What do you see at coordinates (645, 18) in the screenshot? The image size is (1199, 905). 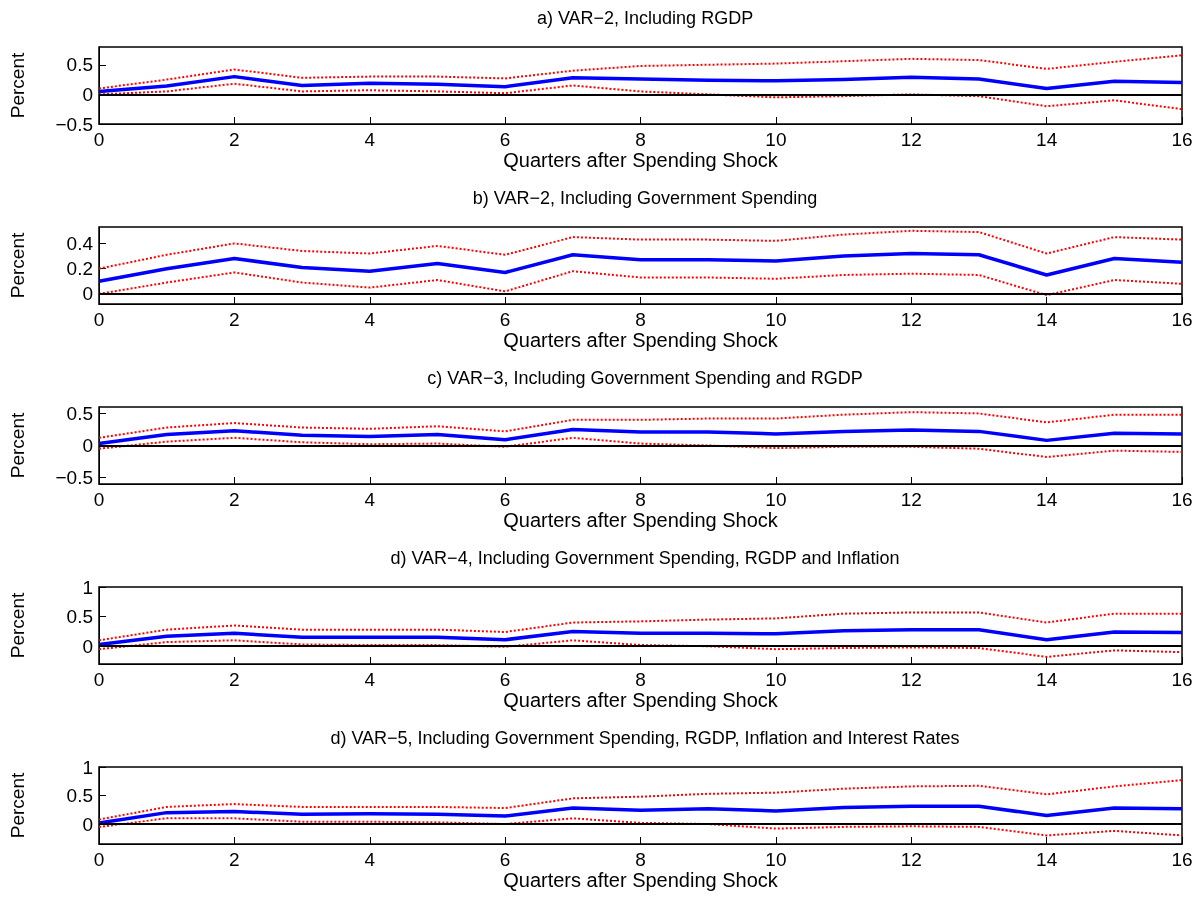 I see `chart-title: a) VAR−2, Including RGDP` at bounding box center [645, 18].